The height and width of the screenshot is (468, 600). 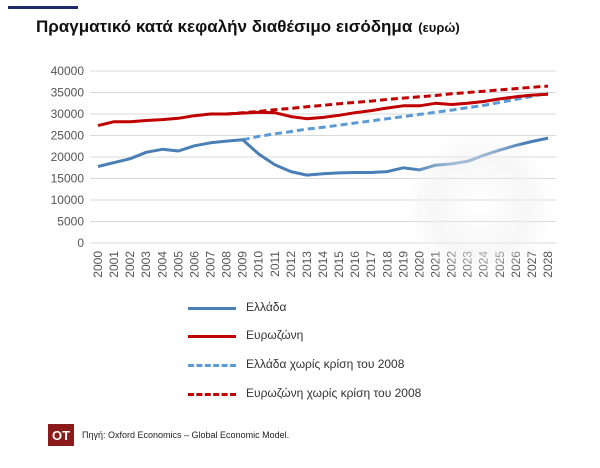 I want to click on legend-item: Ευρωζώνη χωρίς κρίση του 2008, so click(x=338, y=394).